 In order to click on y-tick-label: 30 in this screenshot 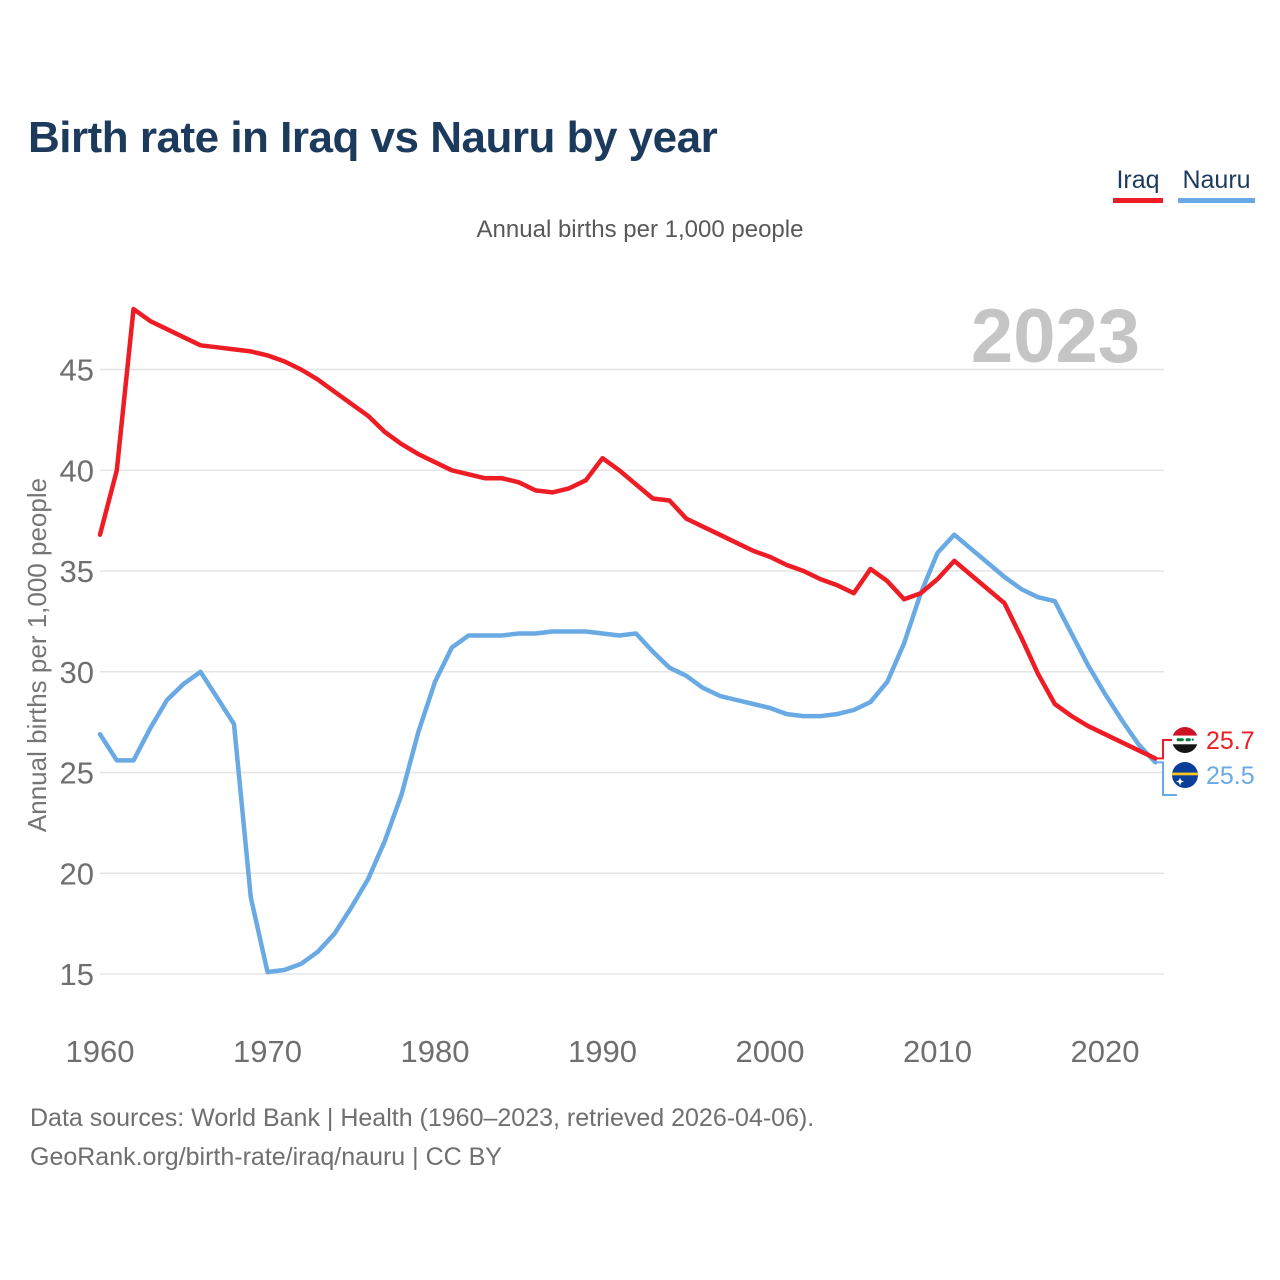, I will do `click(77, 672)`.